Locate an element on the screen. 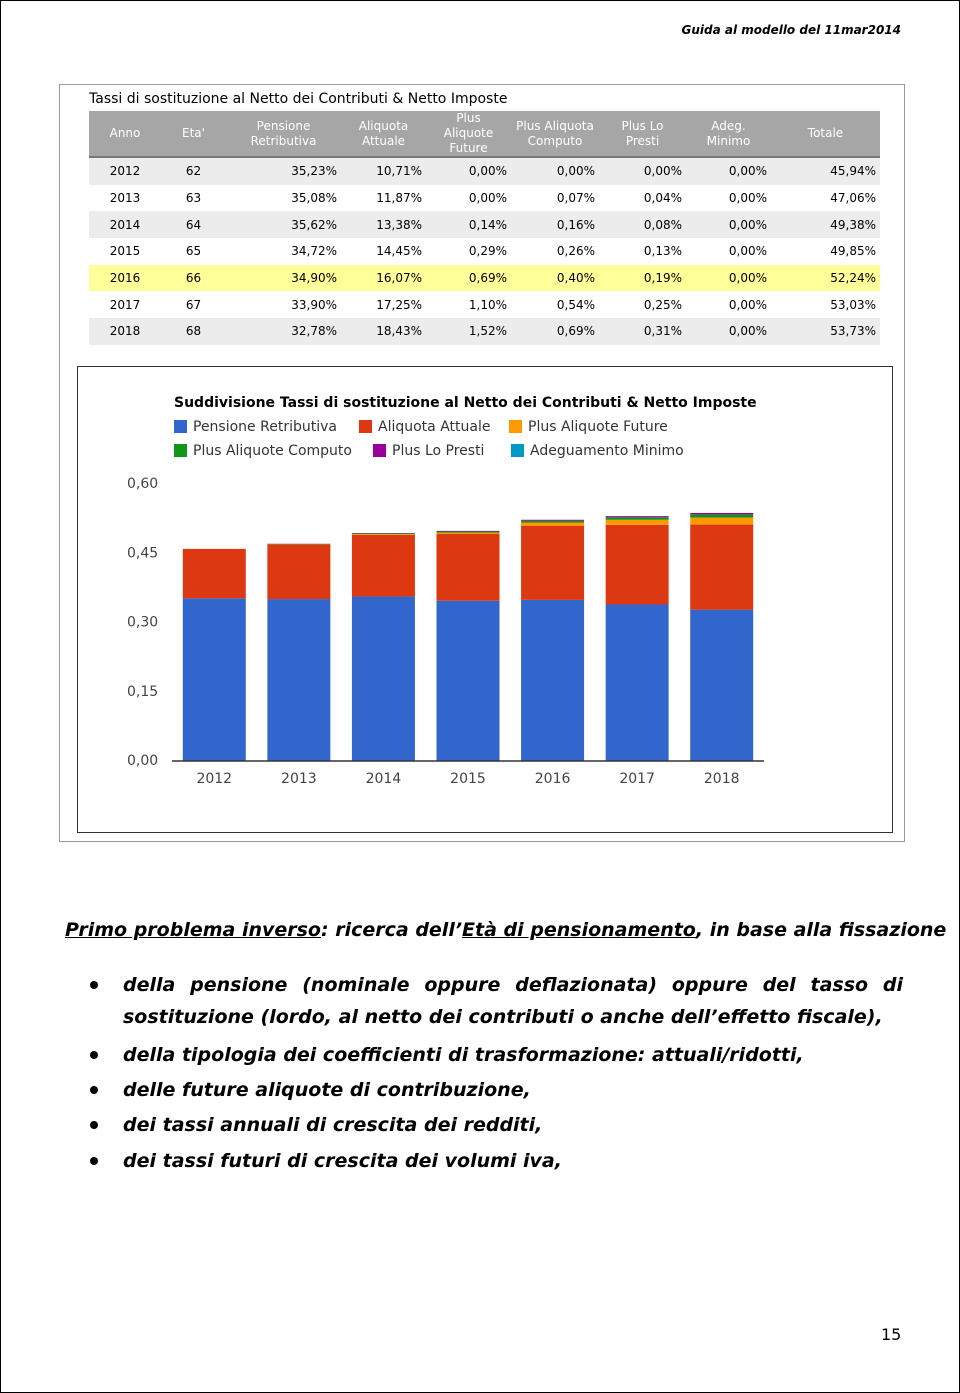 The image size is (960, 1393). table-cell: 53,73% is located at coordinates (825, 331).